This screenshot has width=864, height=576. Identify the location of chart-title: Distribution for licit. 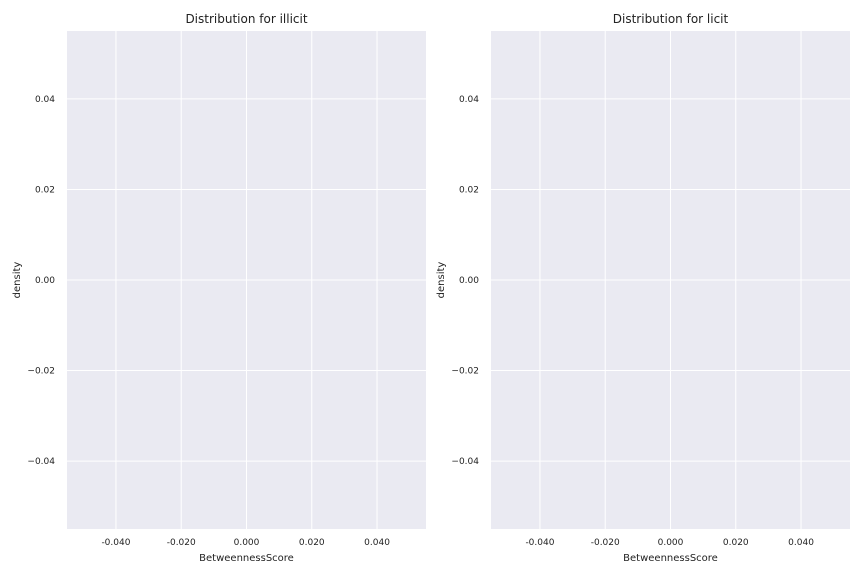
(671, 19).